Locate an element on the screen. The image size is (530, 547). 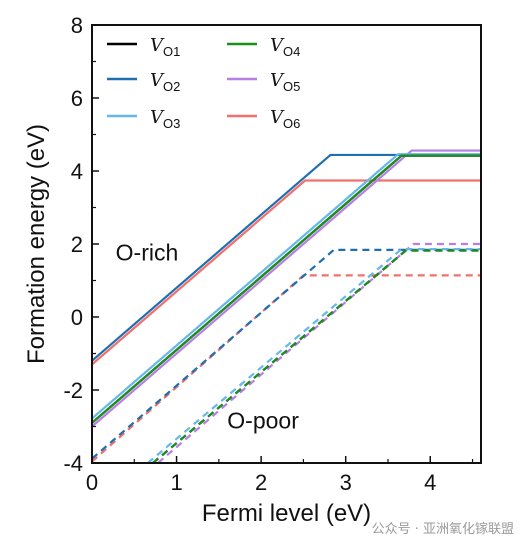
legend-label-vo4: VO4 is located at coordinates (285, 47).